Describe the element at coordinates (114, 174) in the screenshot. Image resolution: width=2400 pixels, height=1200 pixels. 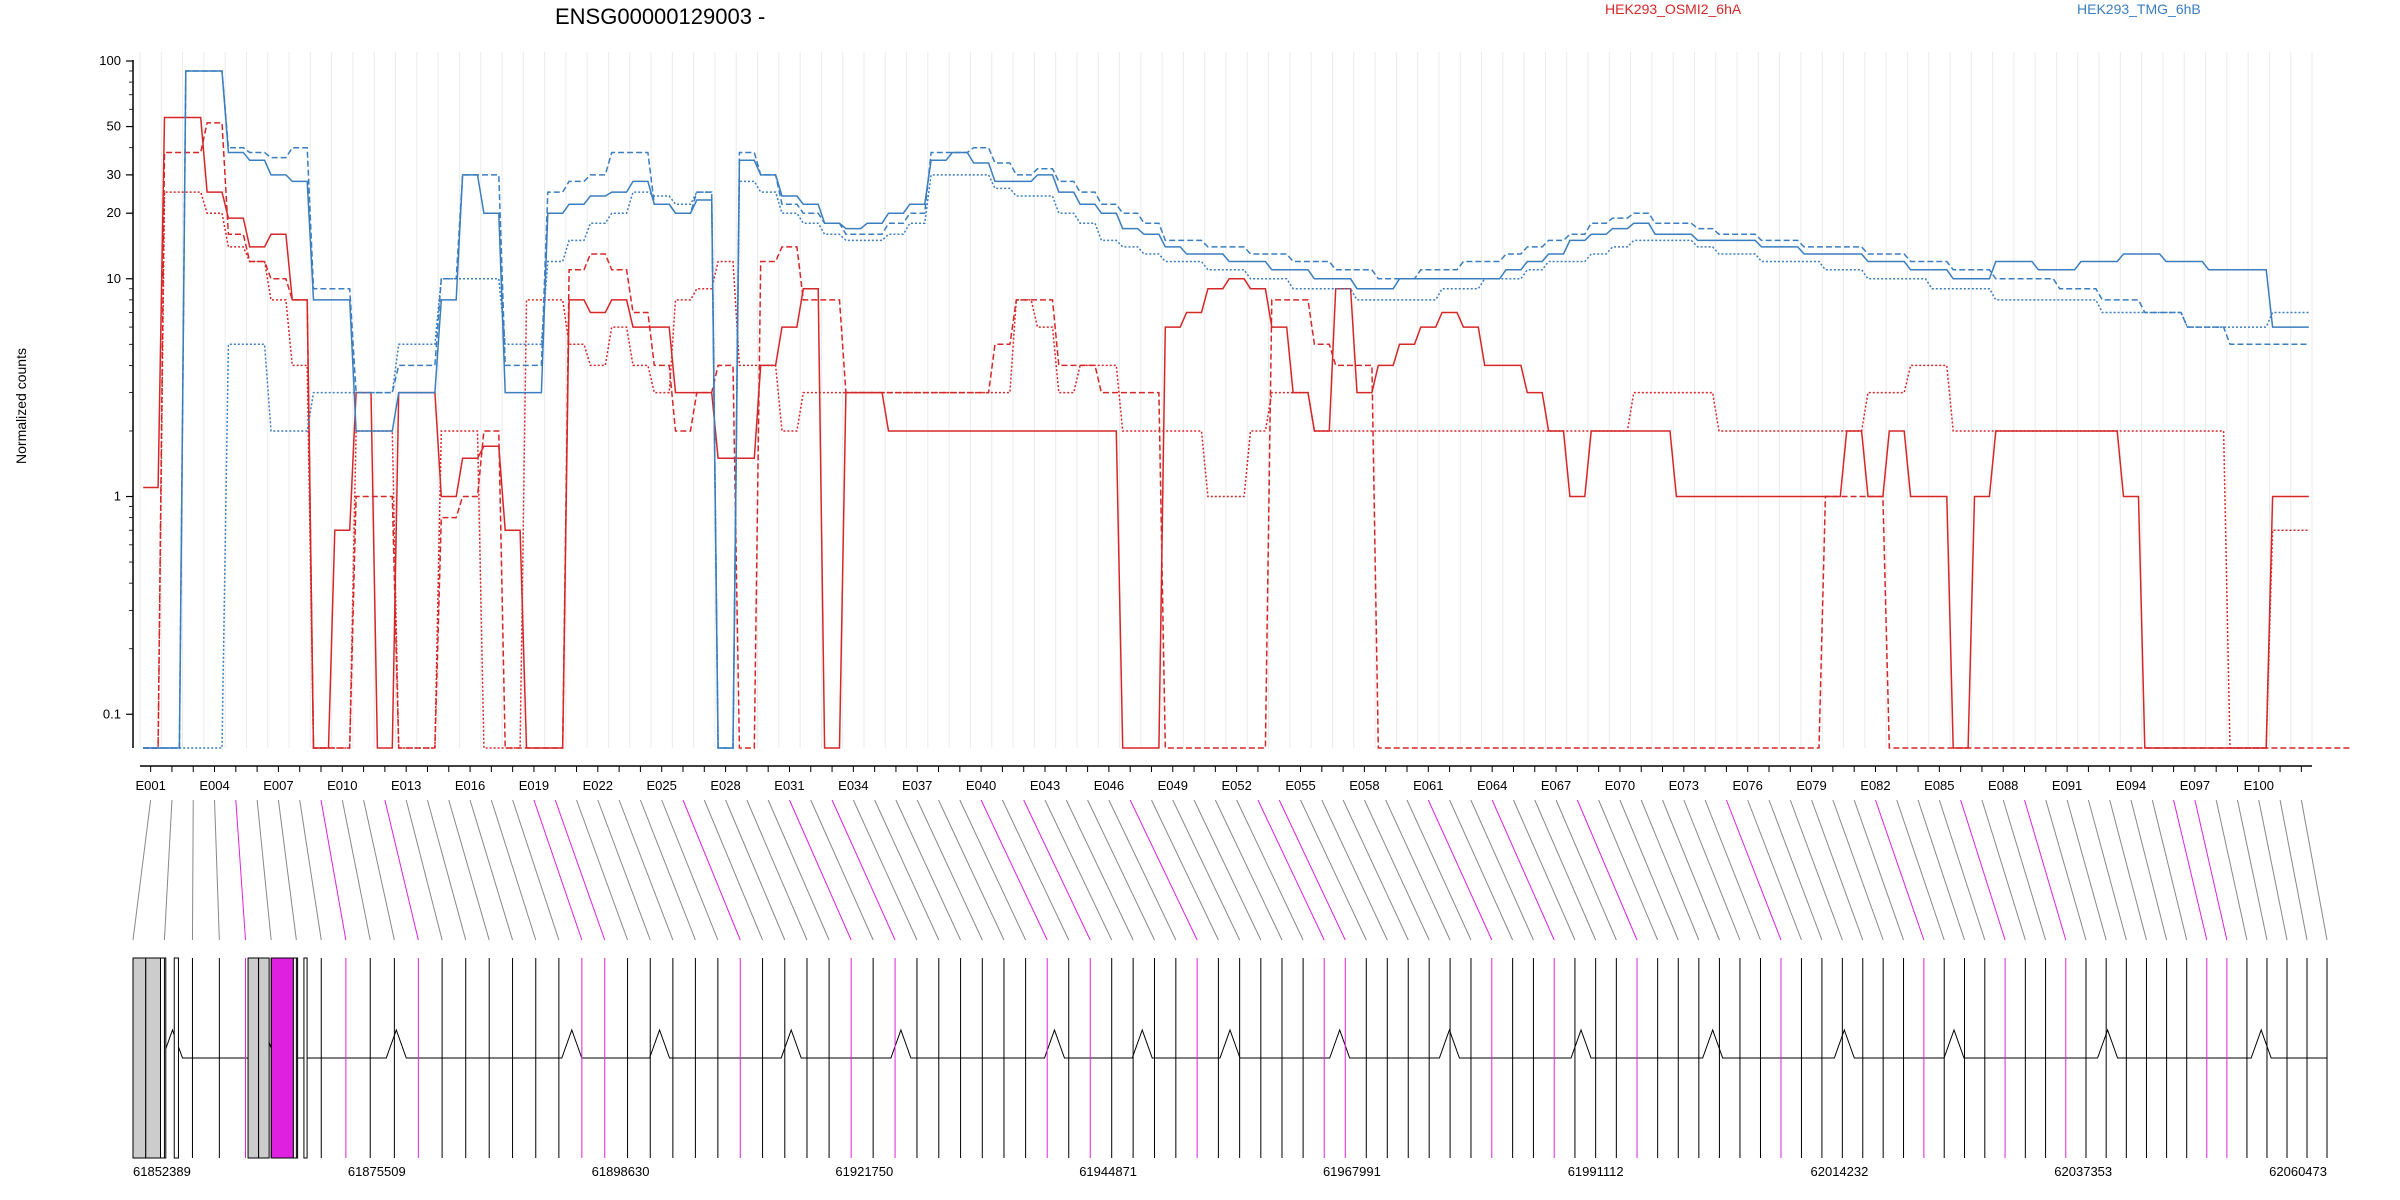
I see `y-tick-label: 30` at that location.